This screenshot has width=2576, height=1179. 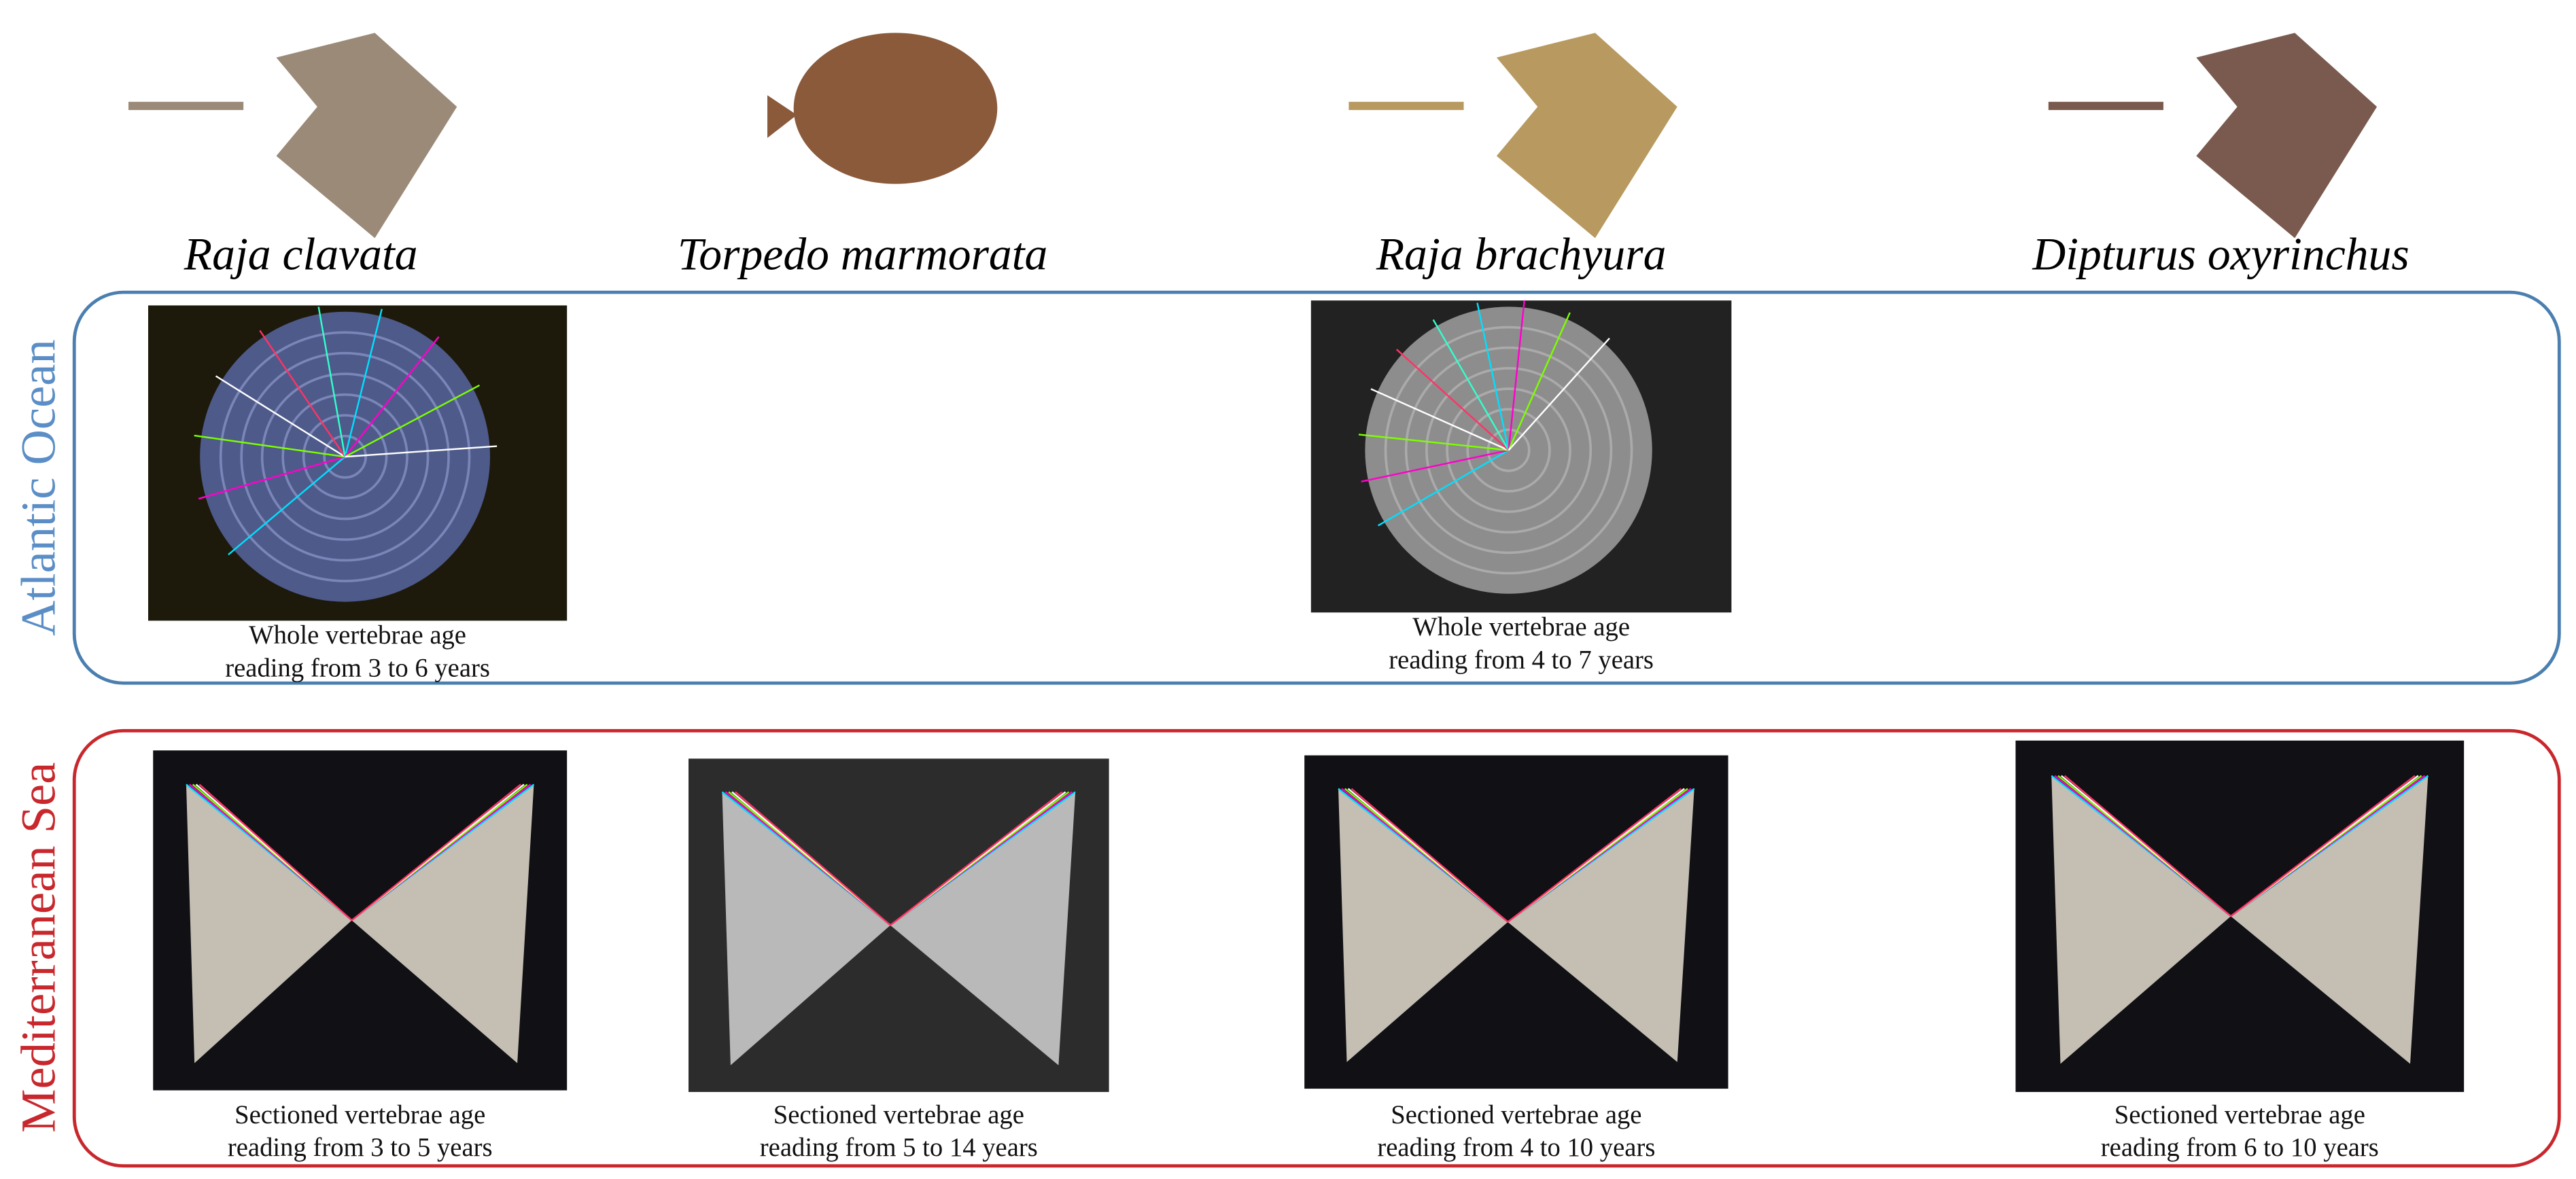 What do you see at coordinates (360, 1147) in the screenshot?
I see `panel-caption: reading from 3 to 5 years` at bounding box center [360, 1147].